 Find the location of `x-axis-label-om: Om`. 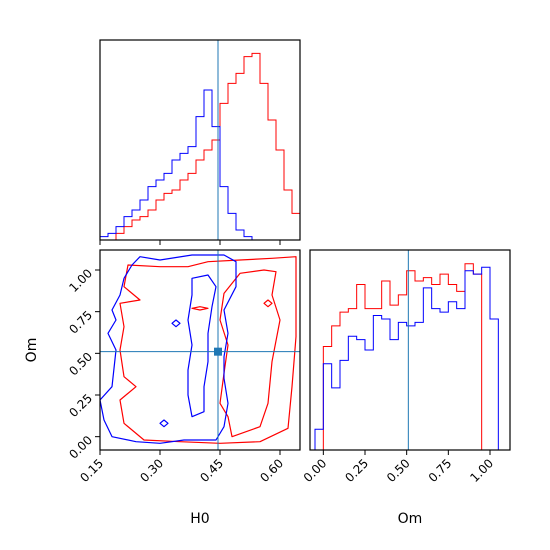

x-axis-label-om: Om is located at coordinates (410, 519).